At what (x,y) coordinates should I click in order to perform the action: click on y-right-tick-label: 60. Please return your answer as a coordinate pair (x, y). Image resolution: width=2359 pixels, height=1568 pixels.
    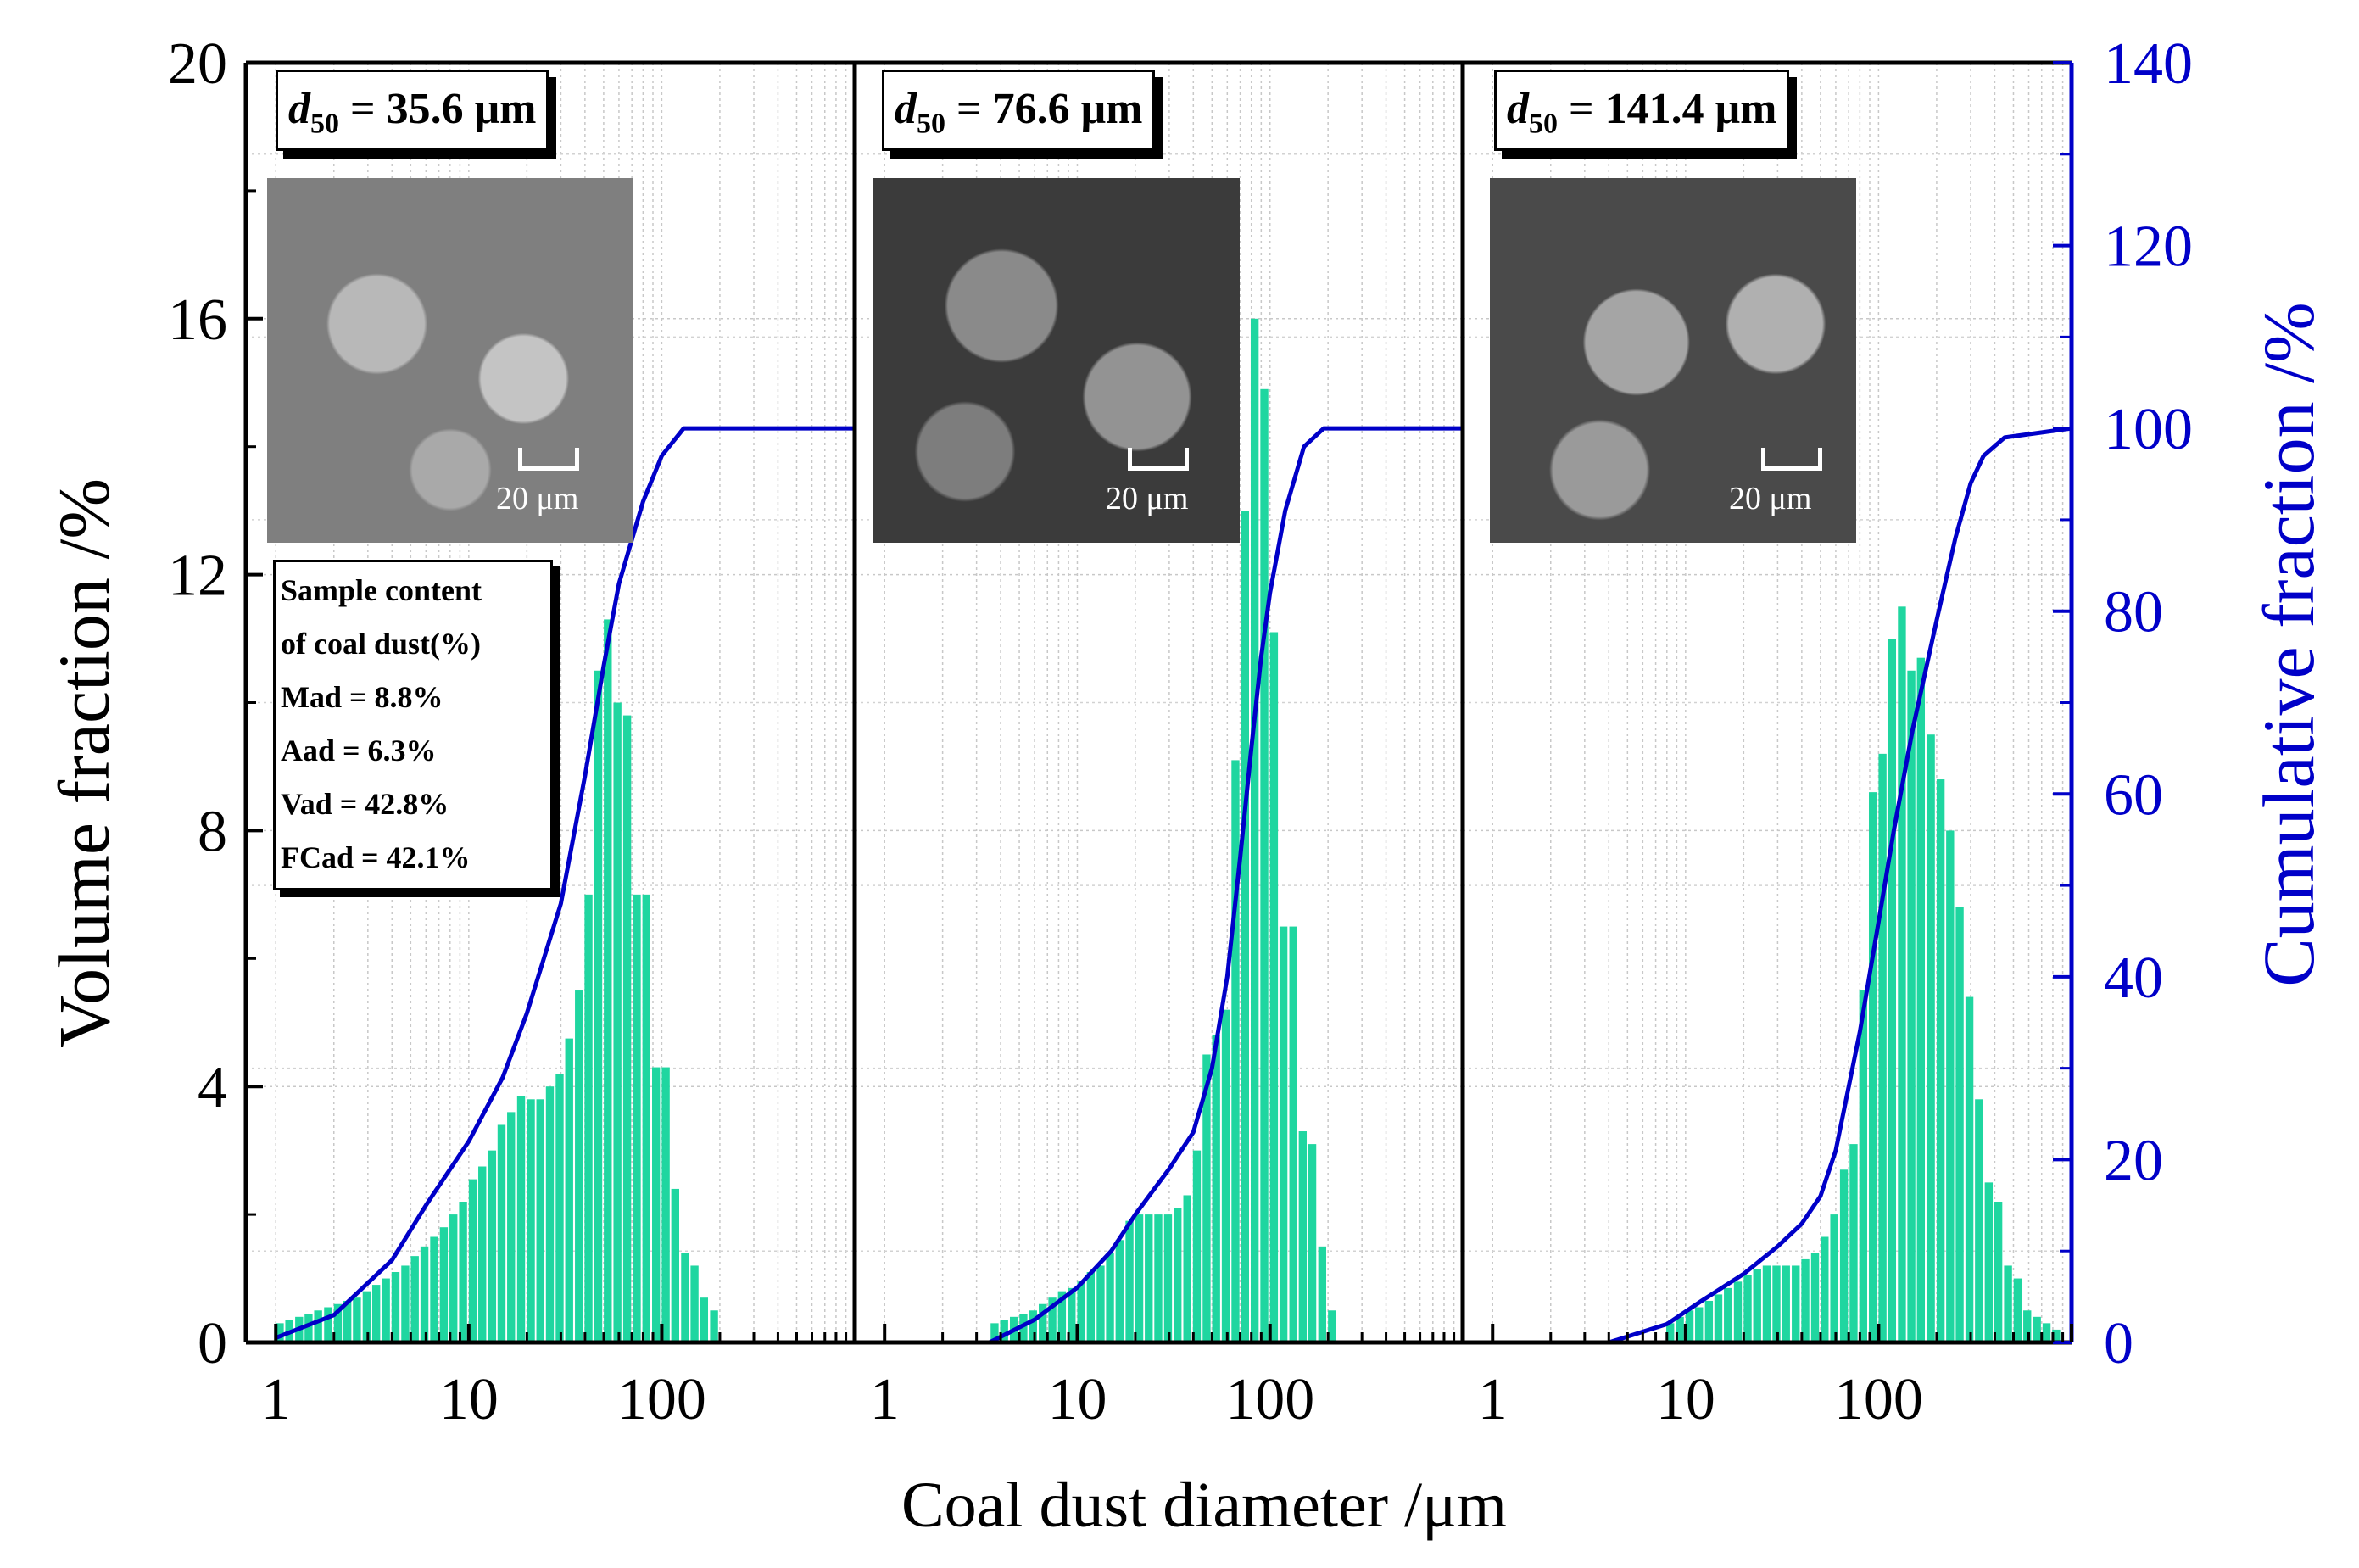
    Looking at the image, I should click on (2133, 795).